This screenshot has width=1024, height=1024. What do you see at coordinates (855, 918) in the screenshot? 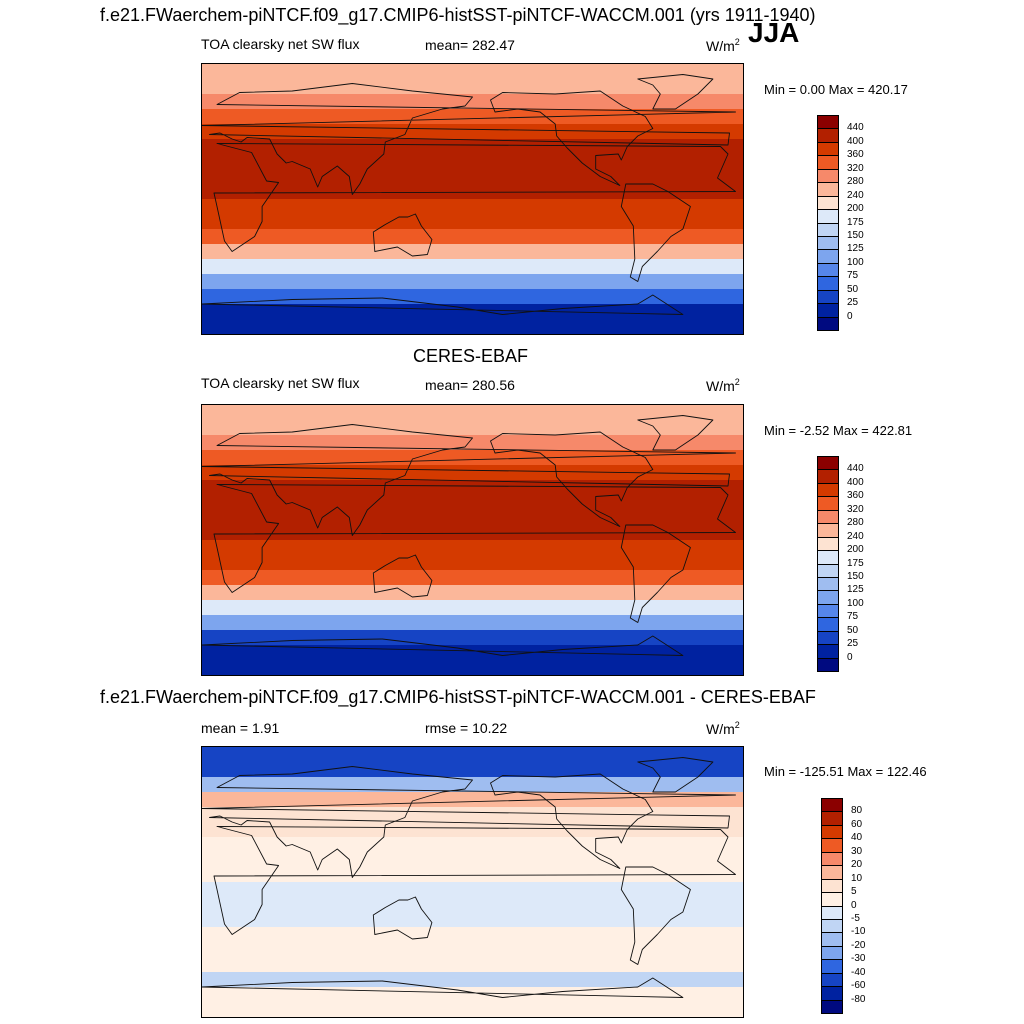
I see `colorbar-tick-label: -5` at bounding box center [855, 918].